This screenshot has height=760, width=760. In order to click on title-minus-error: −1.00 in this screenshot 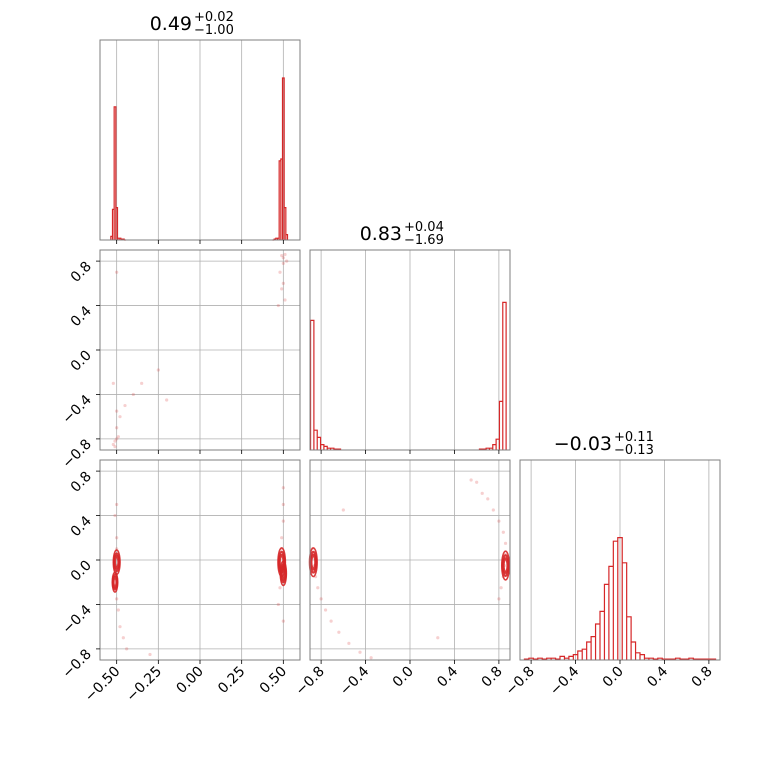, I will do `click(214, 30)`.